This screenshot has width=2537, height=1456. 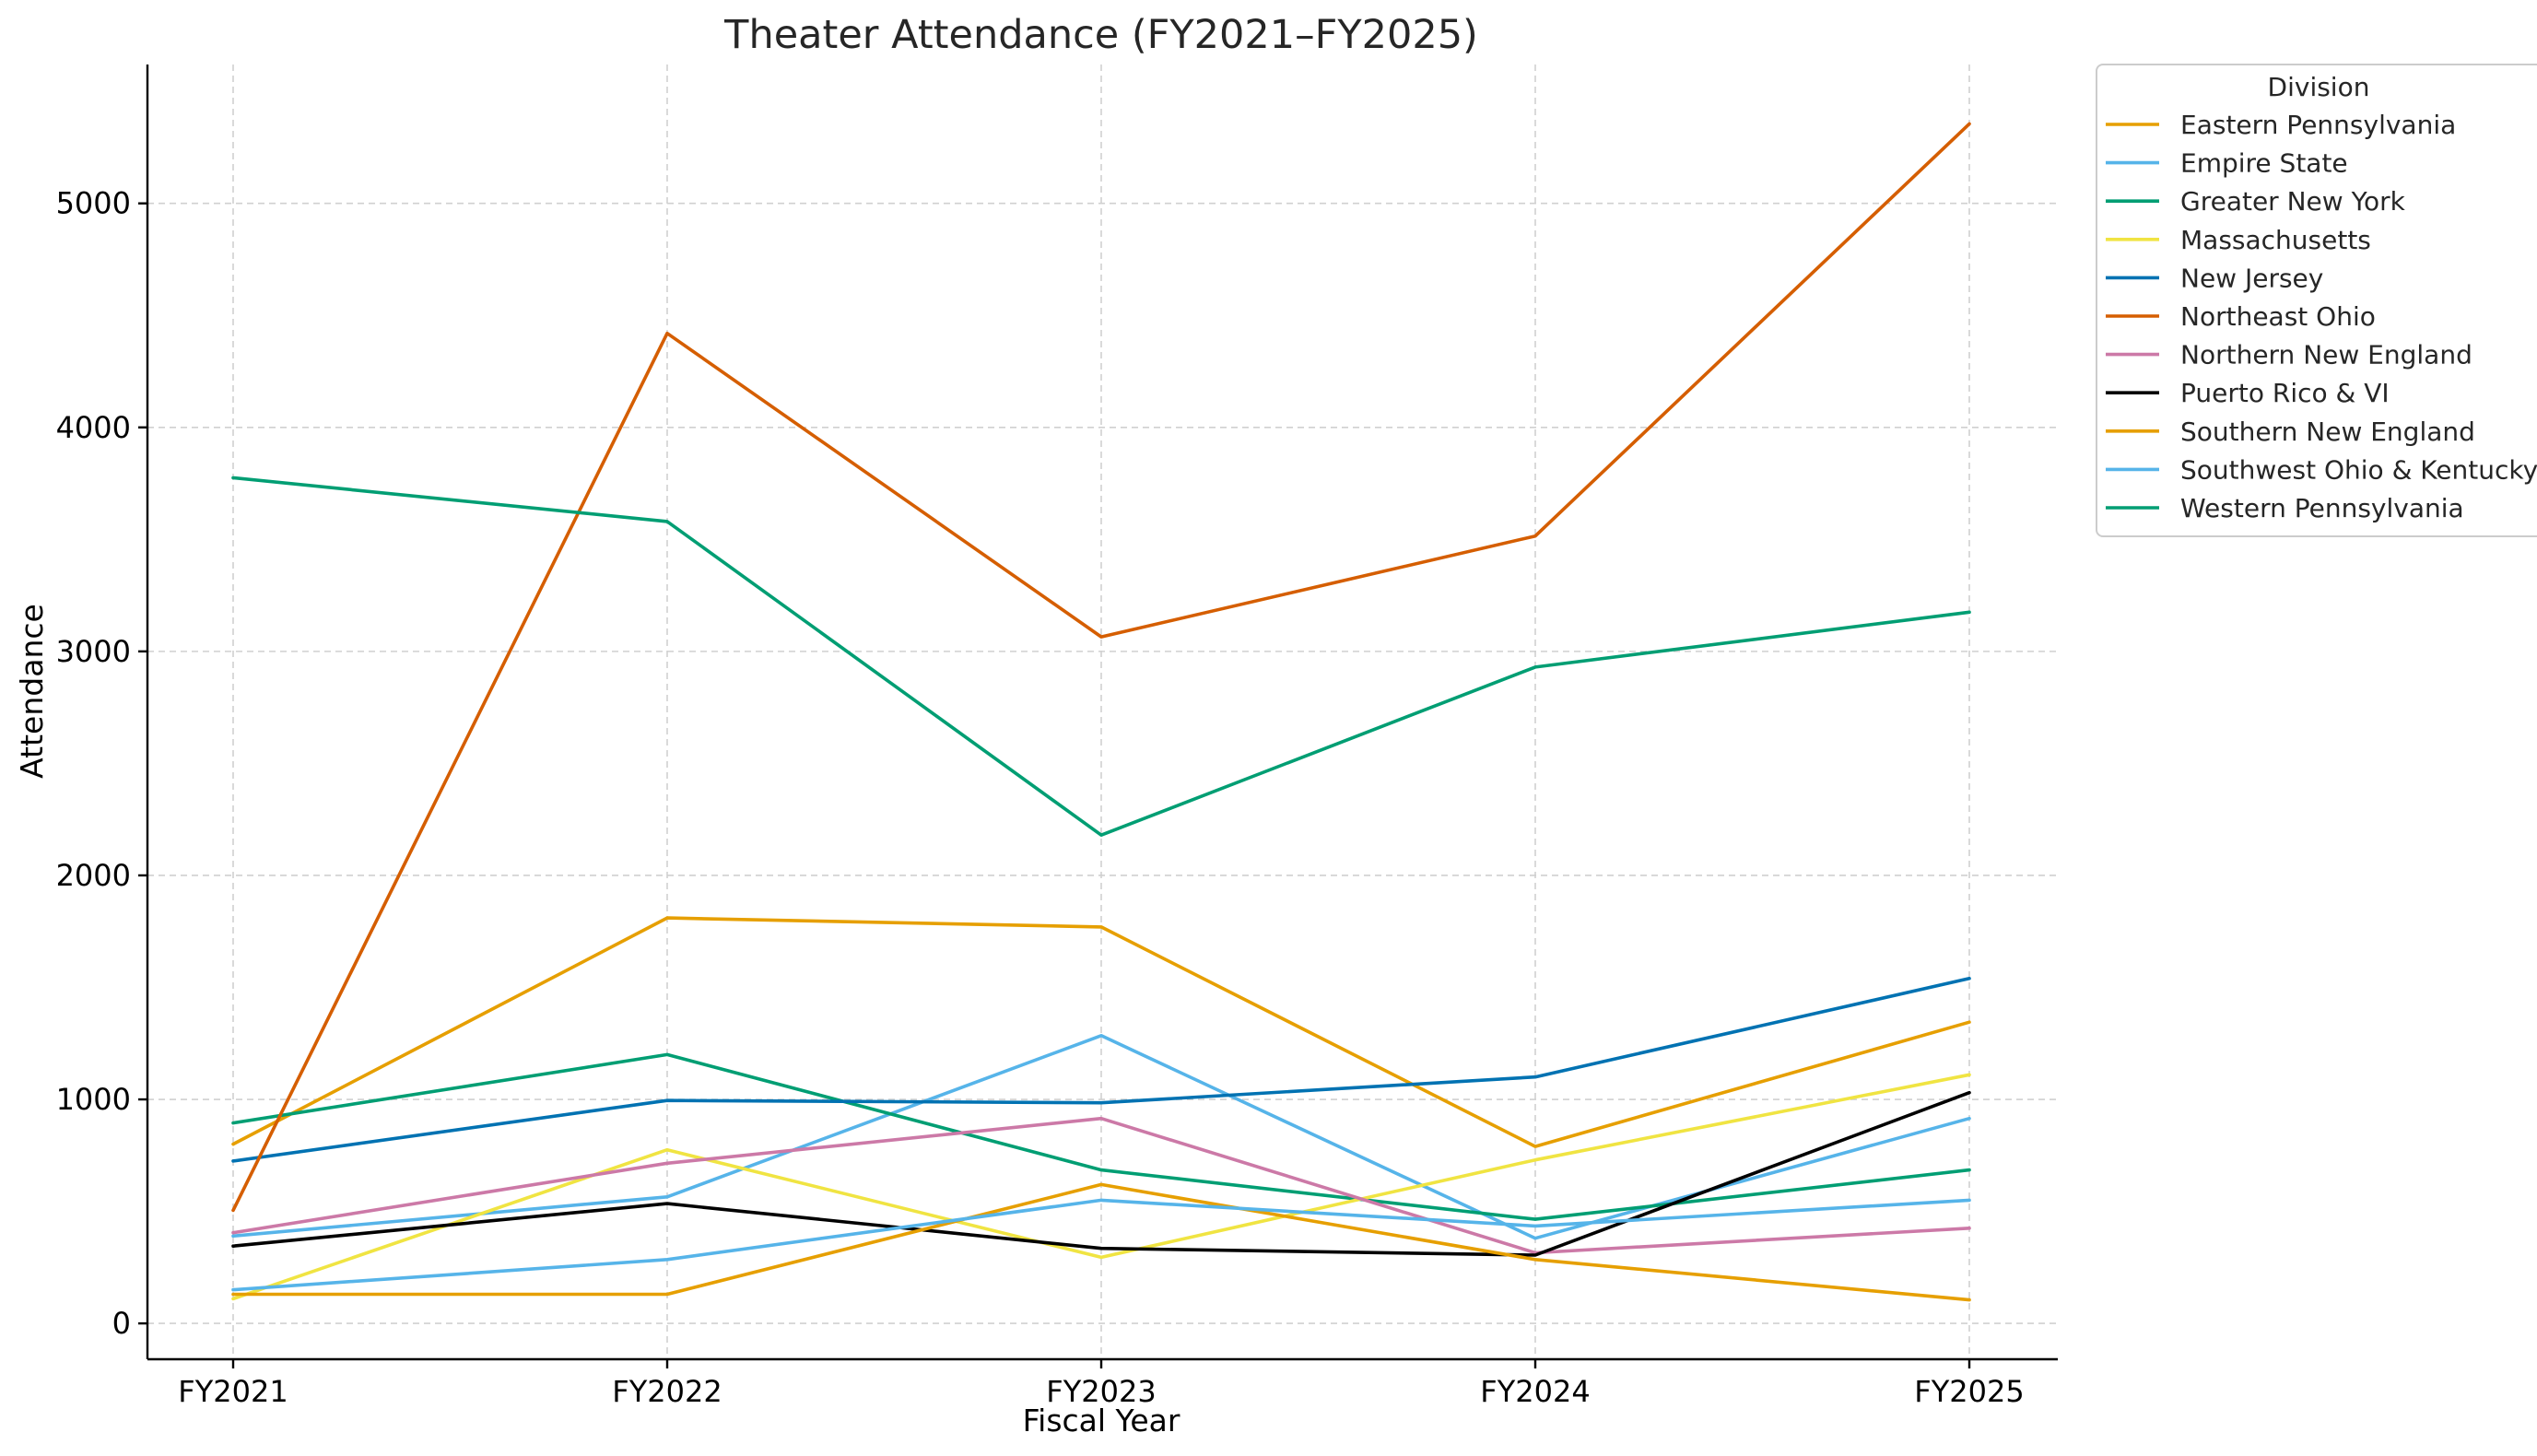 What do you see at coordinates (233, 1391) in the screenshot?
I see `x-tick-label: FY2021` at bounding box center [233, 1391].